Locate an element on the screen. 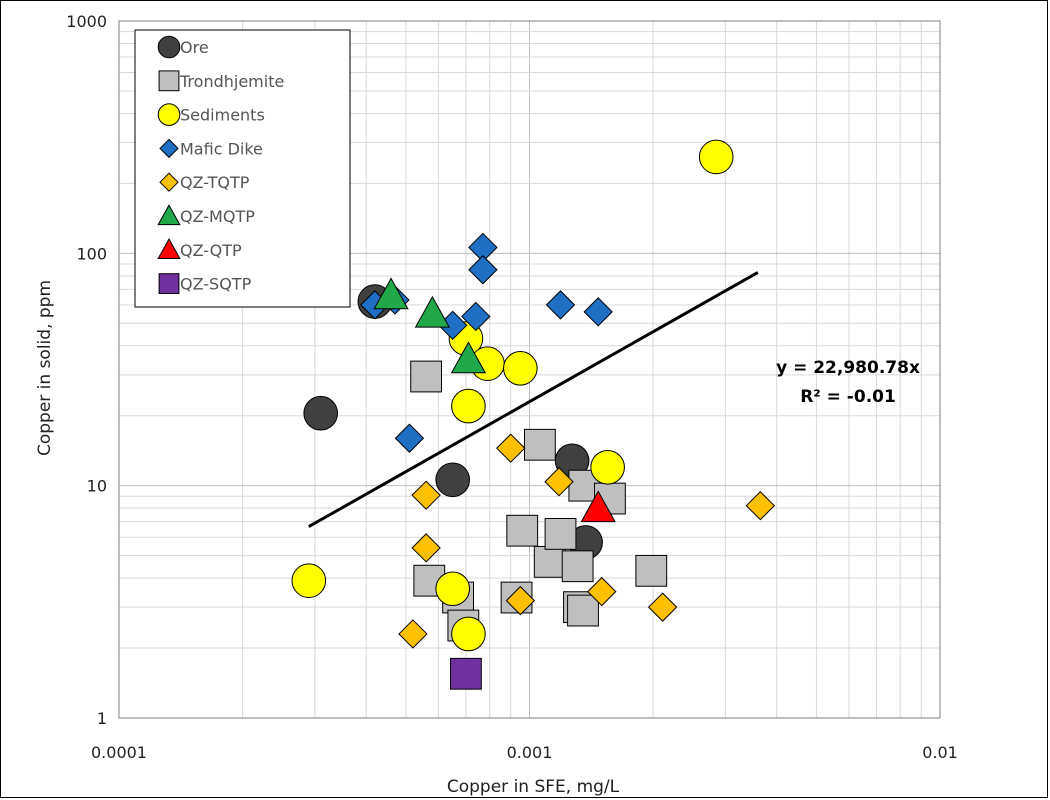  y-tick-label: 1000 is located at coordinates (86, 21).